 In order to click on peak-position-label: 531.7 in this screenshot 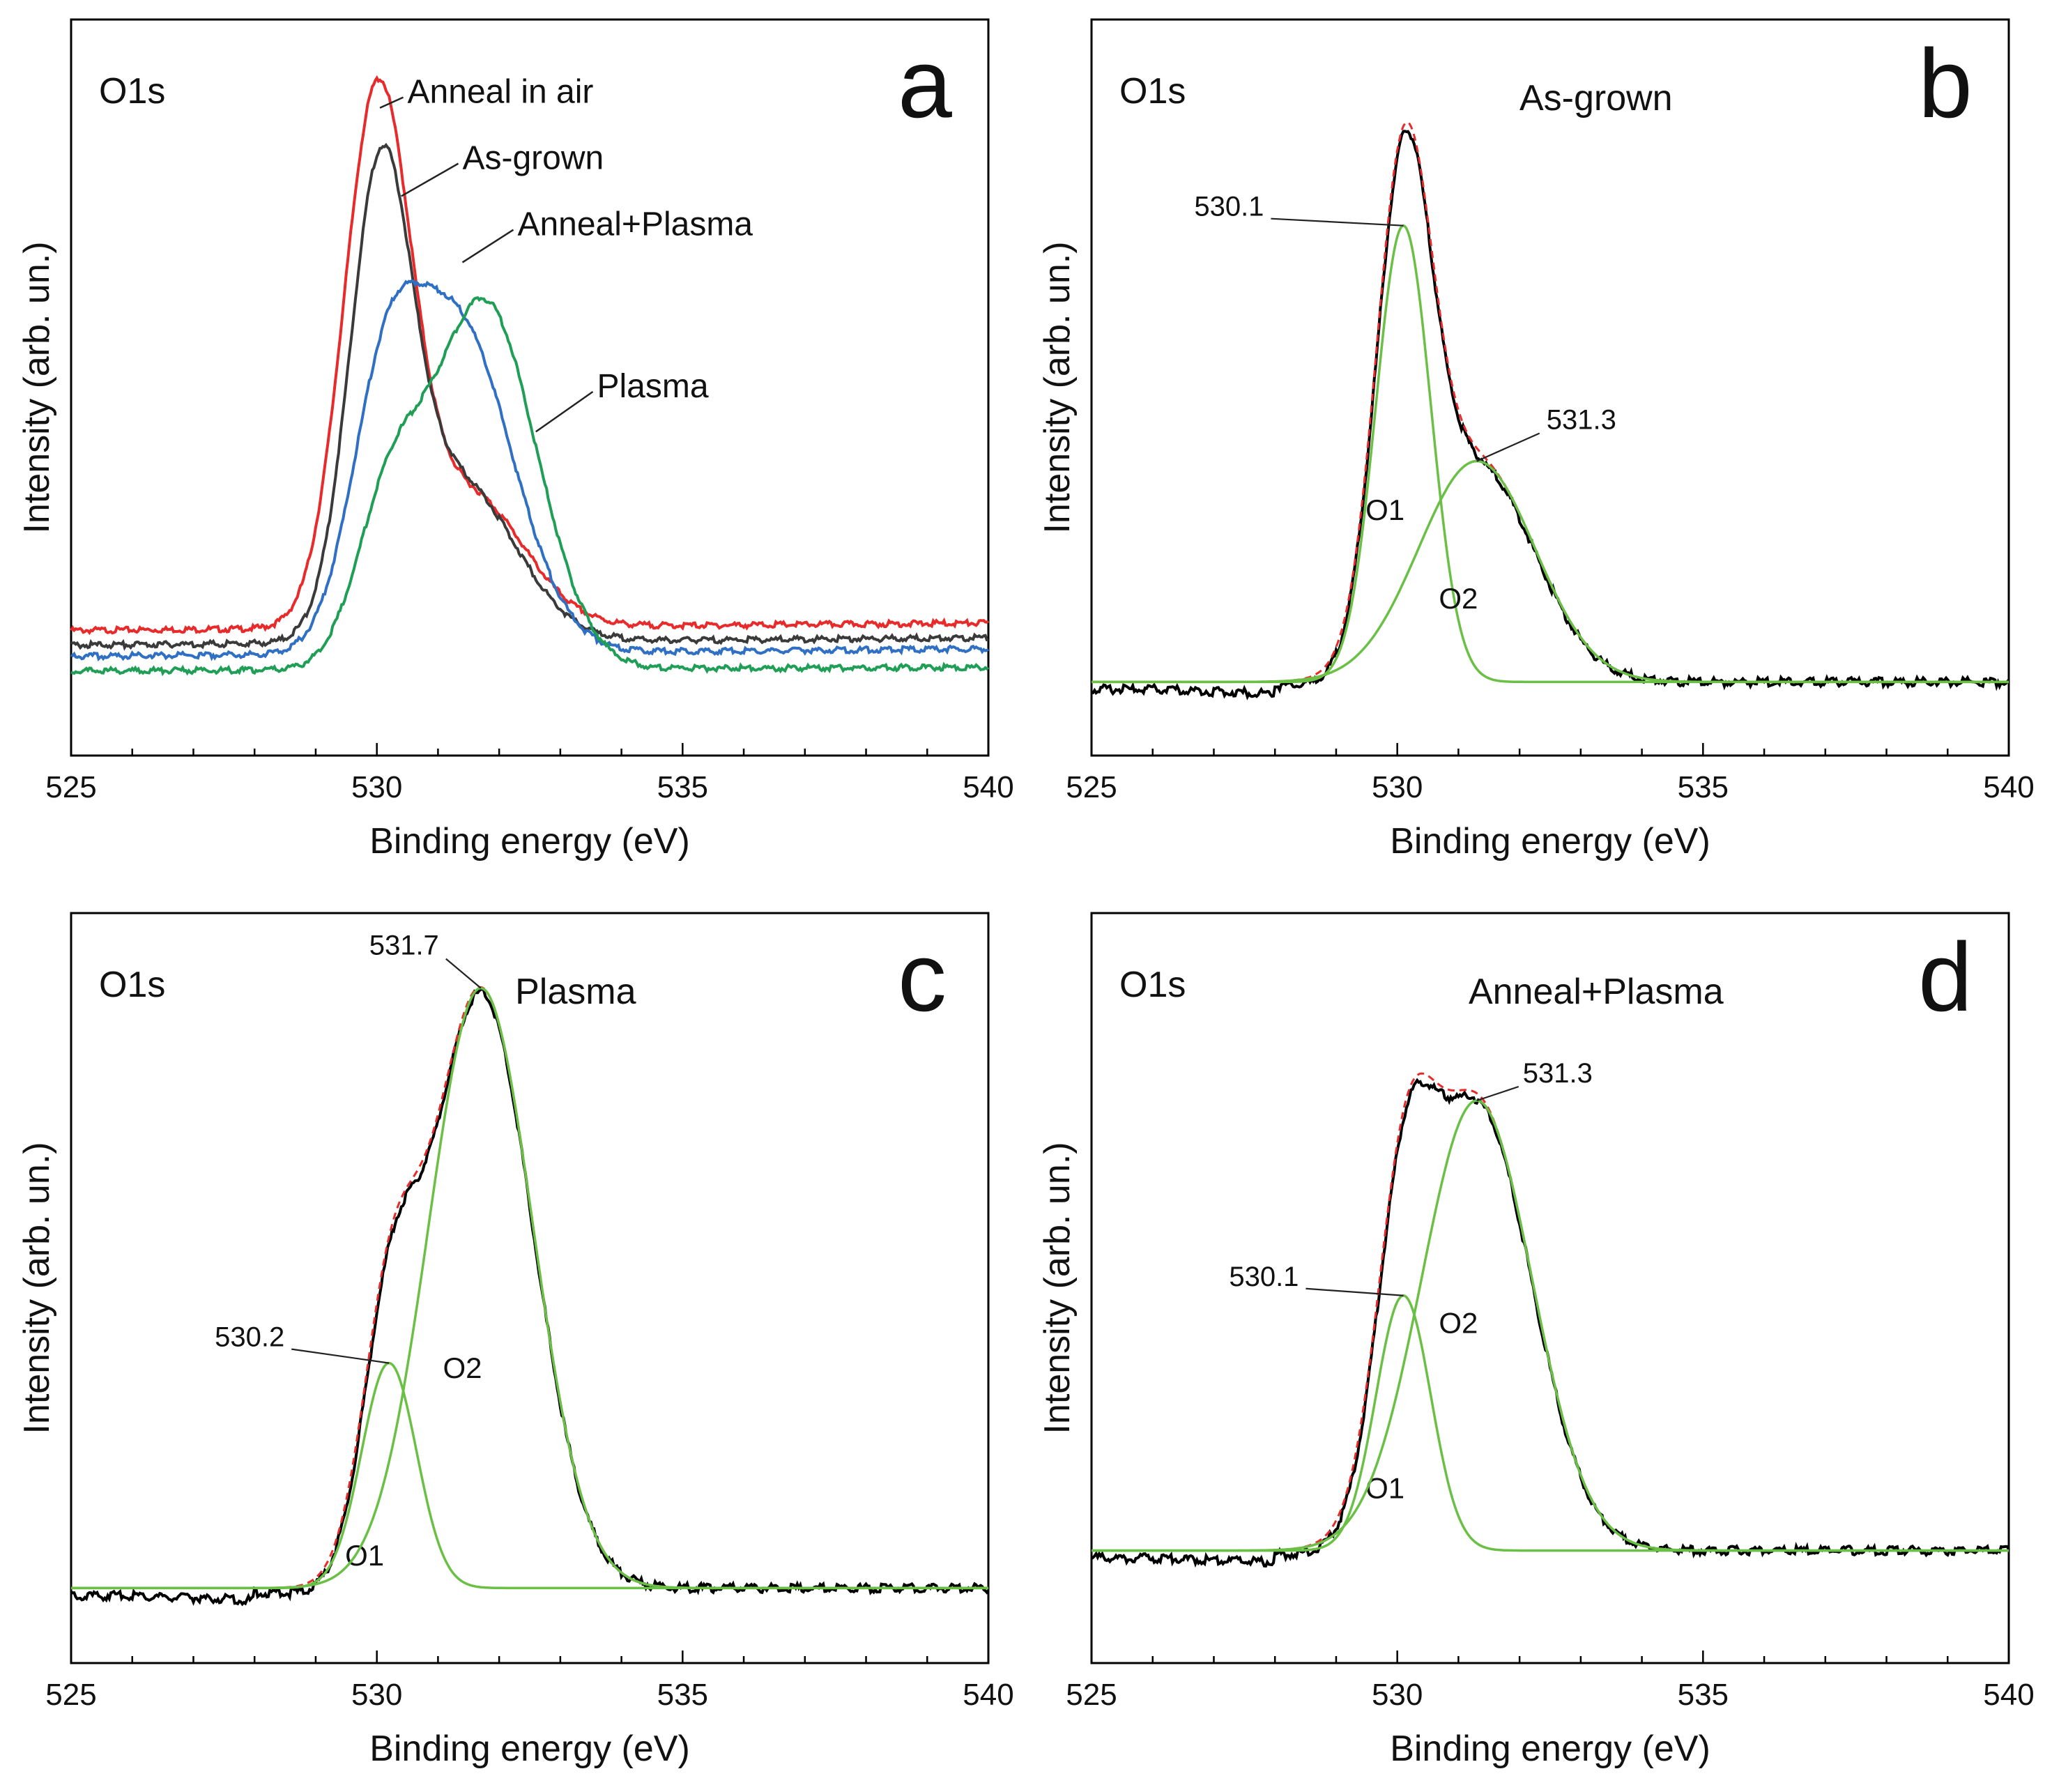, I will do `click(404, 946)`.